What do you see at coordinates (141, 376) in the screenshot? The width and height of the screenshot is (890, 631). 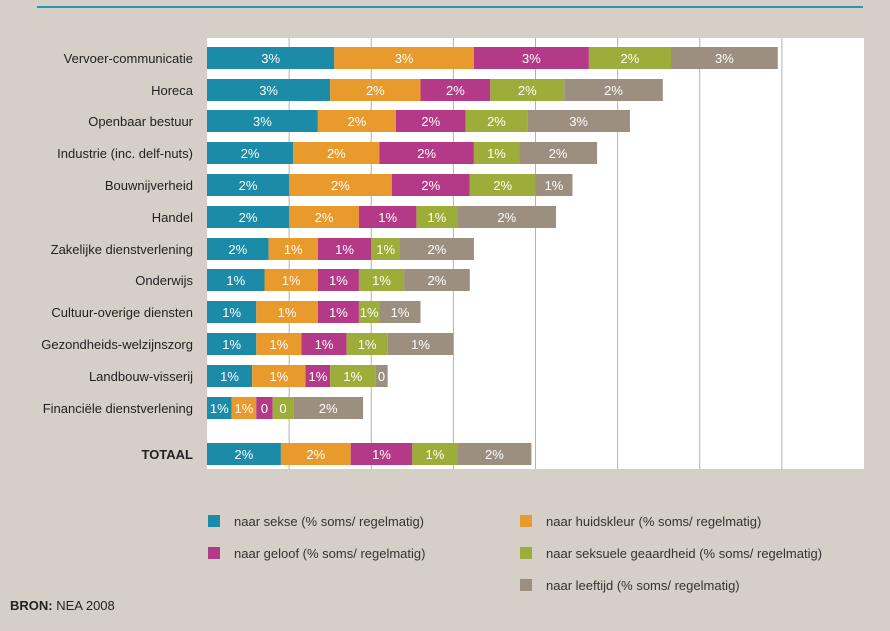 I see `category-label: Landbouw-visserij` at bounding box center [141, 376].